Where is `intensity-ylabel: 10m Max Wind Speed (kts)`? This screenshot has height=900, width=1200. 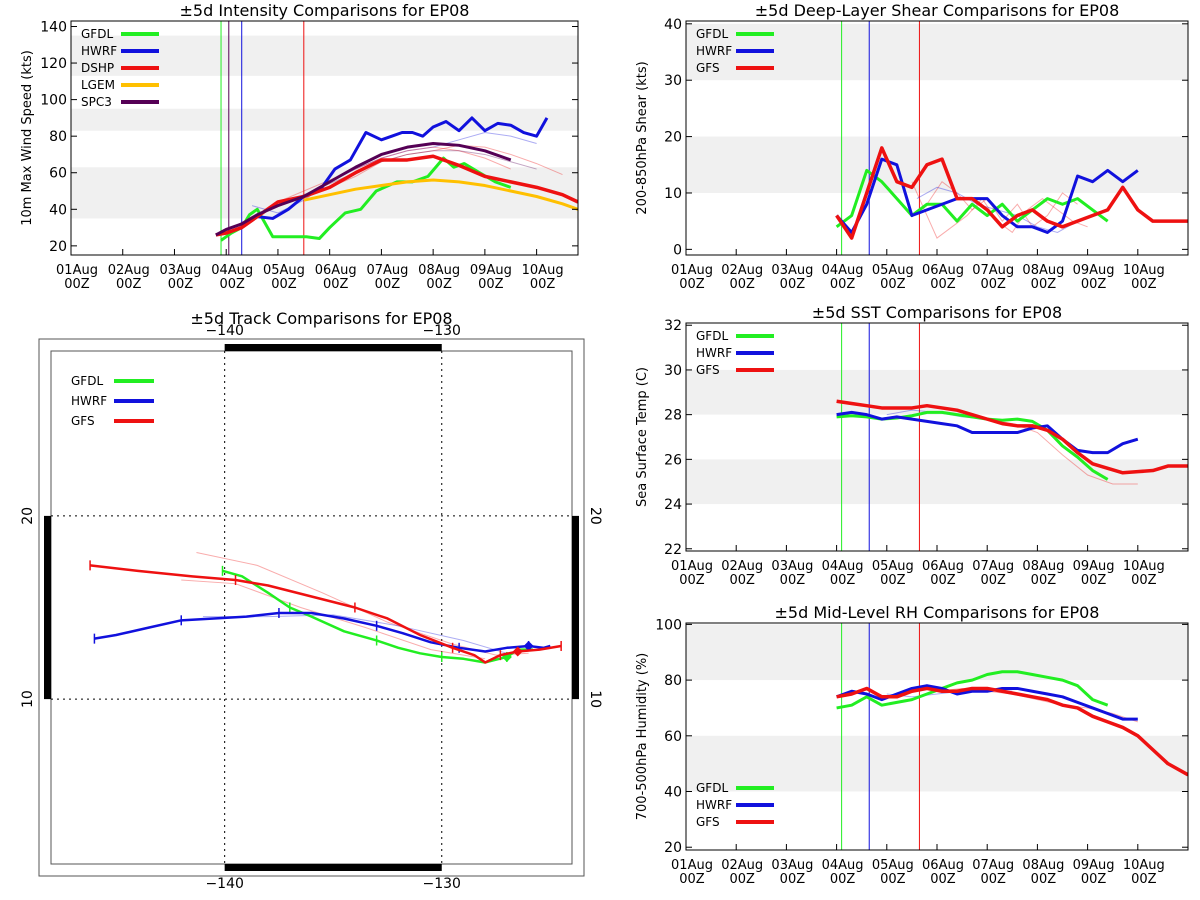 intensity-ylabel: 10m Max Wind Speed (kts) is located at coordinates (27, 138).